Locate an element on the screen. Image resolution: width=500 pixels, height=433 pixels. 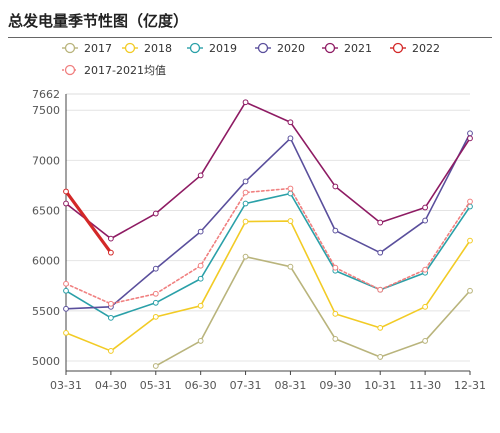
x-tick-label: 05-31 is located at coordinates (156, 385).